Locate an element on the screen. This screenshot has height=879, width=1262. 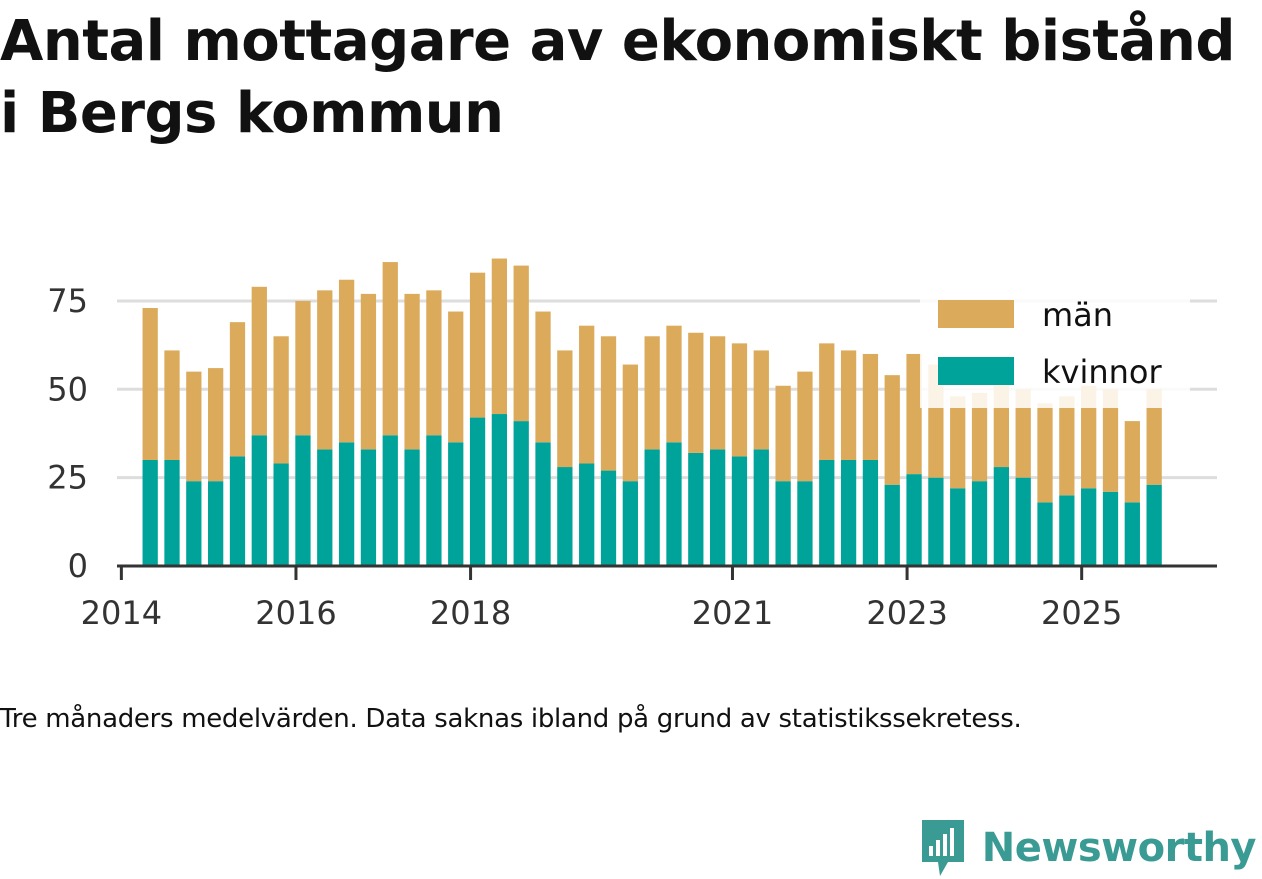
legend: män kvinnor is located at coordinates (1055, 349).